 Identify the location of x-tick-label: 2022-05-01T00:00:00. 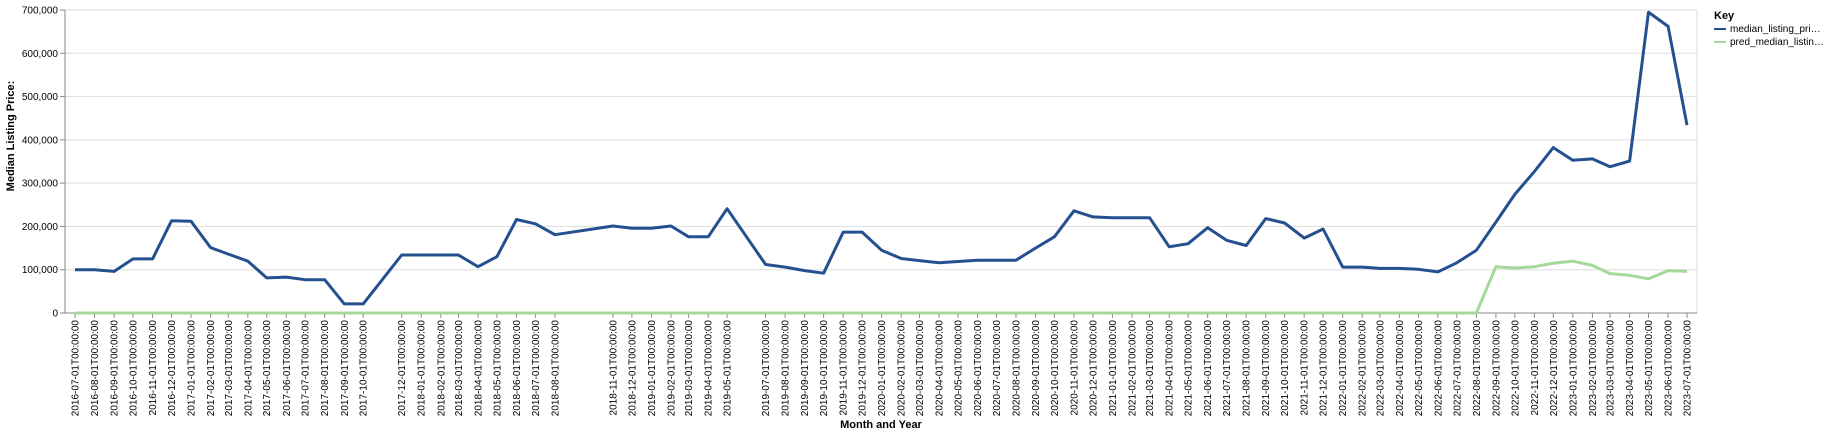
(1419, 368).